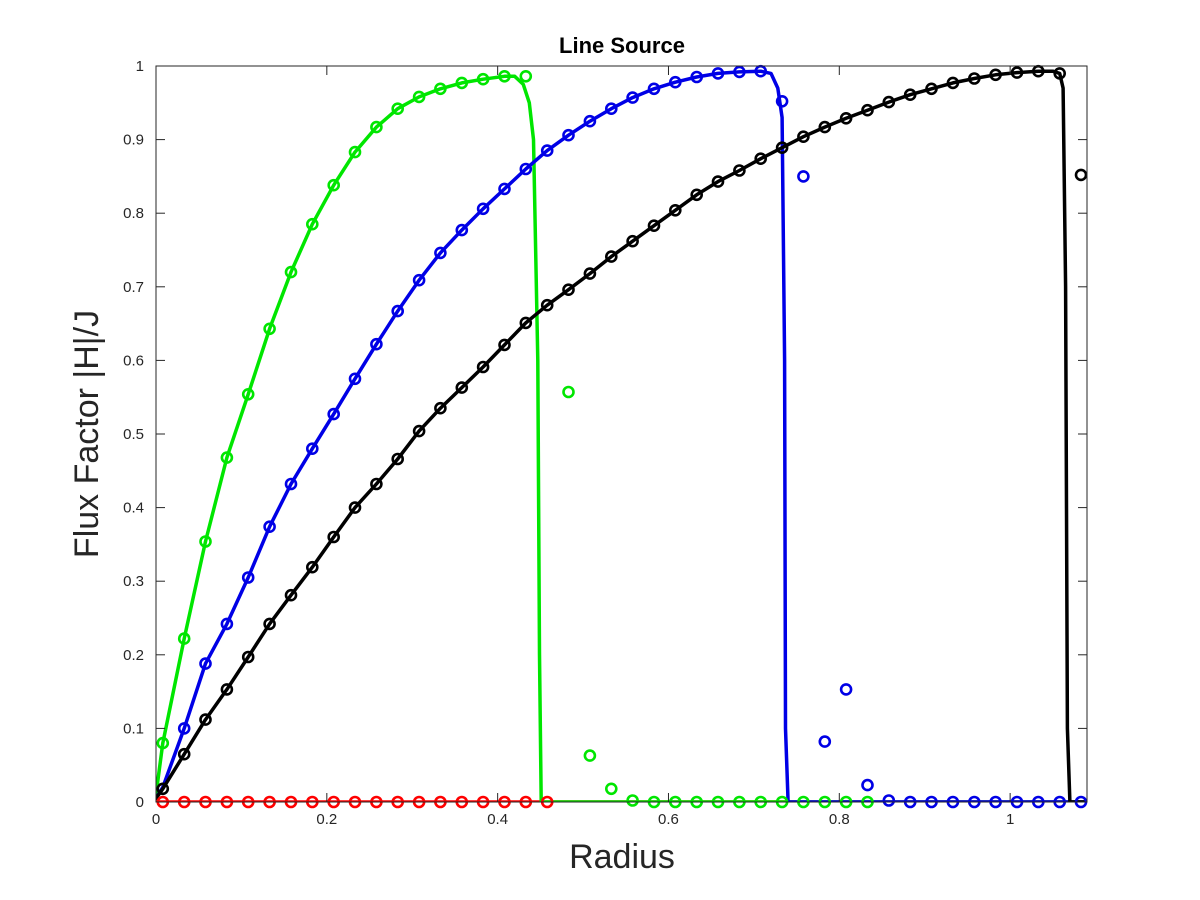 Image resolution: width=1200 pixels, height=900 pixels. I want to click on y-tick-label: 0.5, so click(133, 434).